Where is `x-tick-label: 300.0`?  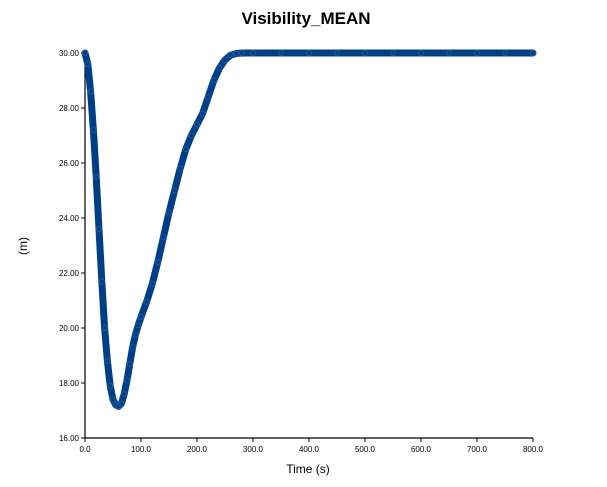
x-tick-label: 300.0 is located at coordinates (253, 449).